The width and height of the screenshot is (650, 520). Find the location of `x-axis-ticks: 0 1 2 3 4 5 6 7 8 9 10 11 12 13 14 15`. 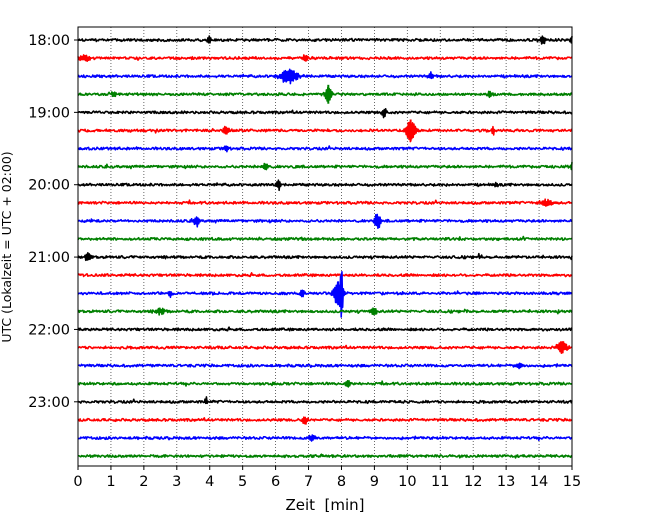

x-axis-ticks: 0 1 2 3 4 5 6 7 8 9 10 11 12 13 14 15 is located at coordinates (327, 478).